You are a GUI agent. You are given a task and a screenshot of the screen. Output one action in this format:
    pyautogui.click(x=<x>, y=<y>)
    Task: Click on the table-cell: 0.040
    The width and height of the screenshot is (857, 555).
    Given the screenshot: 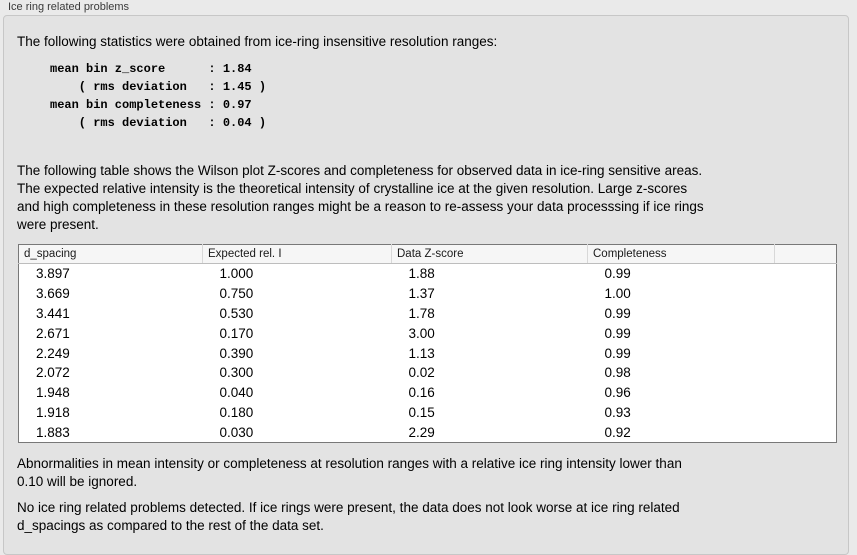 What is the action you would take?
    pyautogui.click(x=236, y=393)
    